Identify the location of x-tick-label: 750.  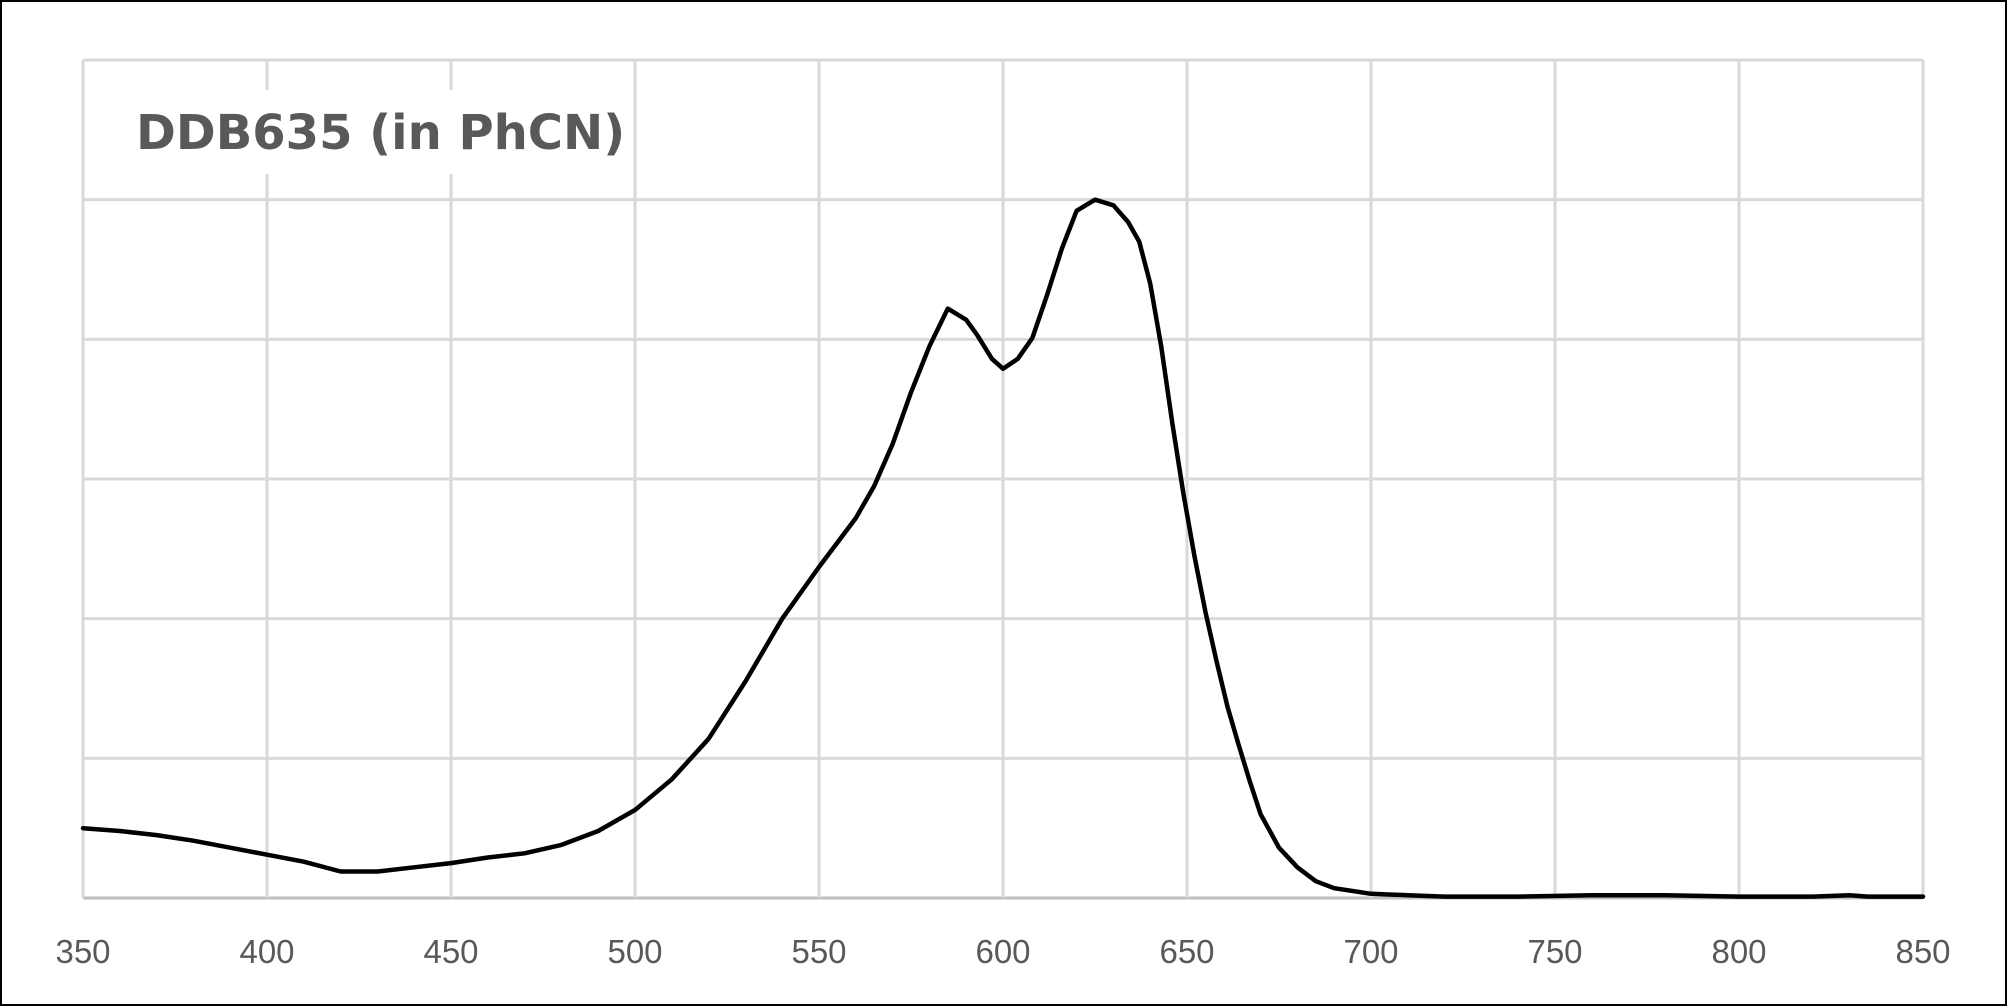
(1554, 951).